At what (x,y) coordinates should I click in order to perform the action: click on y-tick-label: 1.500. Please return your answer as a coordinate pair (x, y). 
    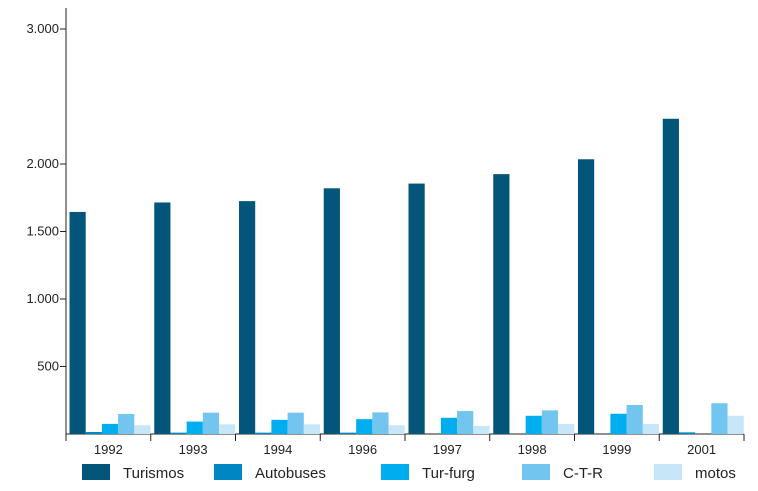
    Looking at the image, I should click on (42, 231).